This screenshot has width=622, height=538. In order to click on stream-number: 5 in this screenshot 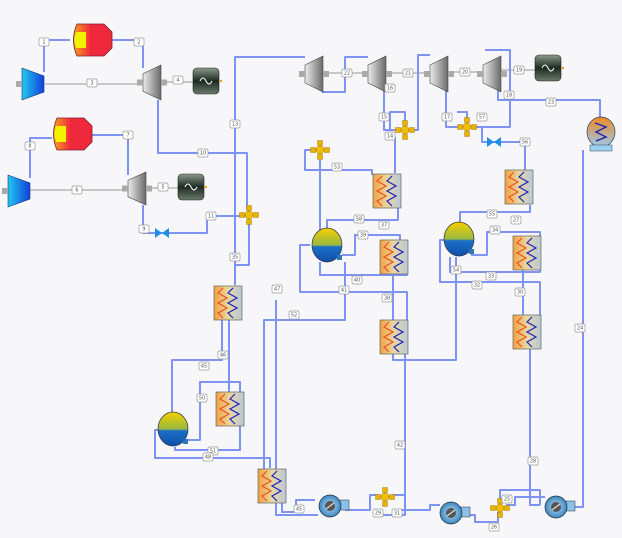, I will do `click(162, 187)`.